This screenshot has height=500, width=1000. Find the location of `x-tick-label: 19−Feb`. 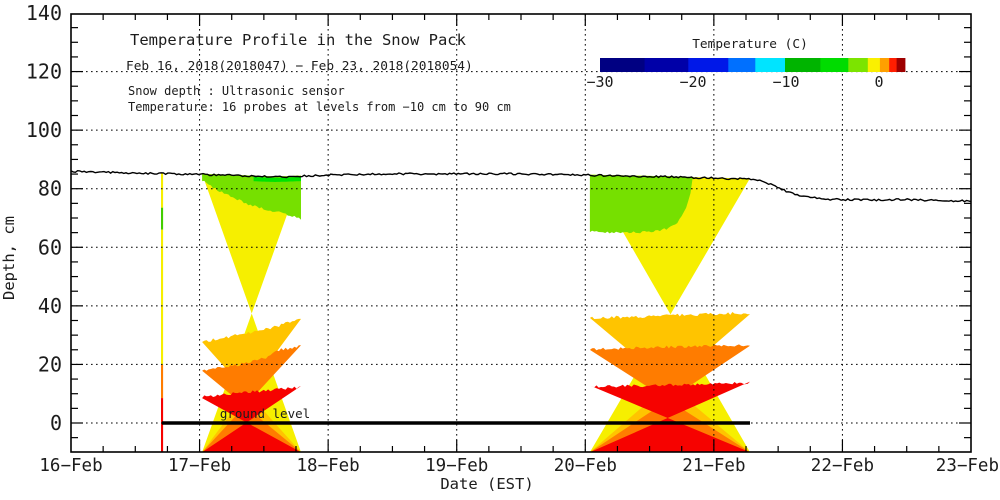

x-tick-label: 19−Feb is located at coordinates (456, 466).